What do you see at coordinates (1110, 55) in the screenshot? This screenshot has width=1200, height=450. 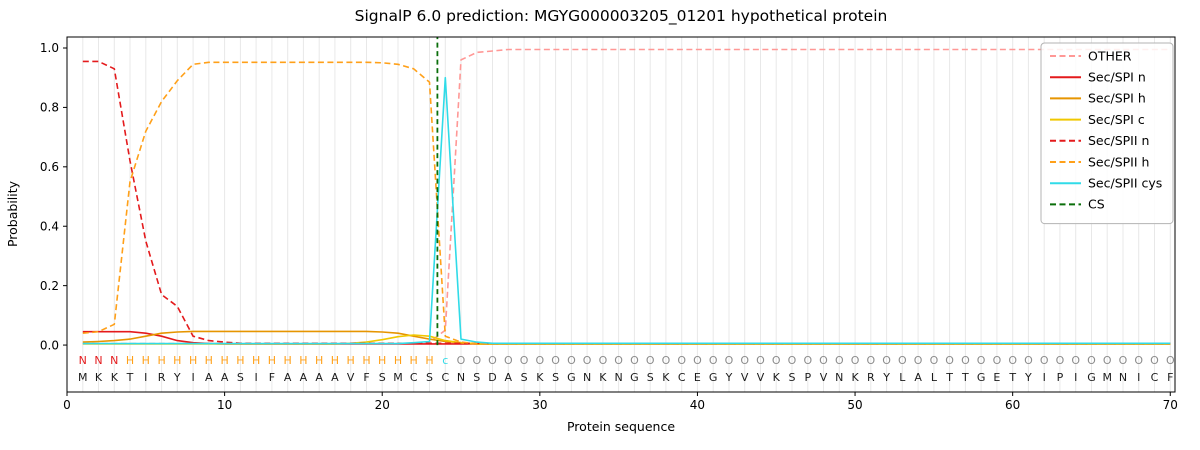 I see `legend-label: OTHER` at bounding box center [1110, 55].